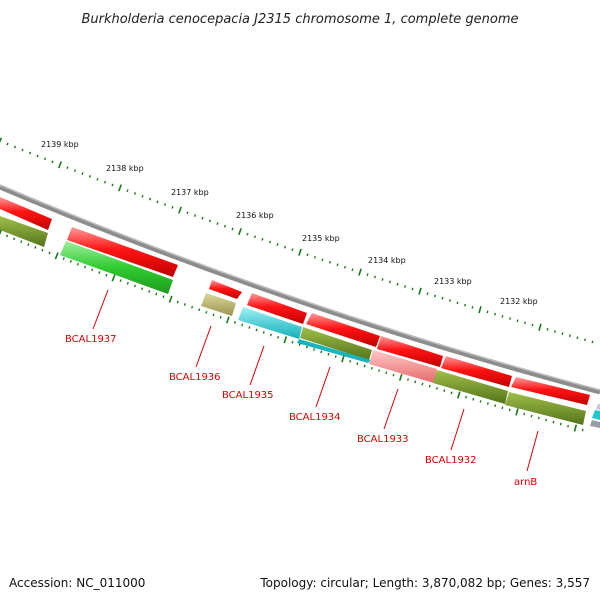 This screenshot has width=600, height=600. I want to click on scale-label-2138: 2138 kbp, so click(125, 168).